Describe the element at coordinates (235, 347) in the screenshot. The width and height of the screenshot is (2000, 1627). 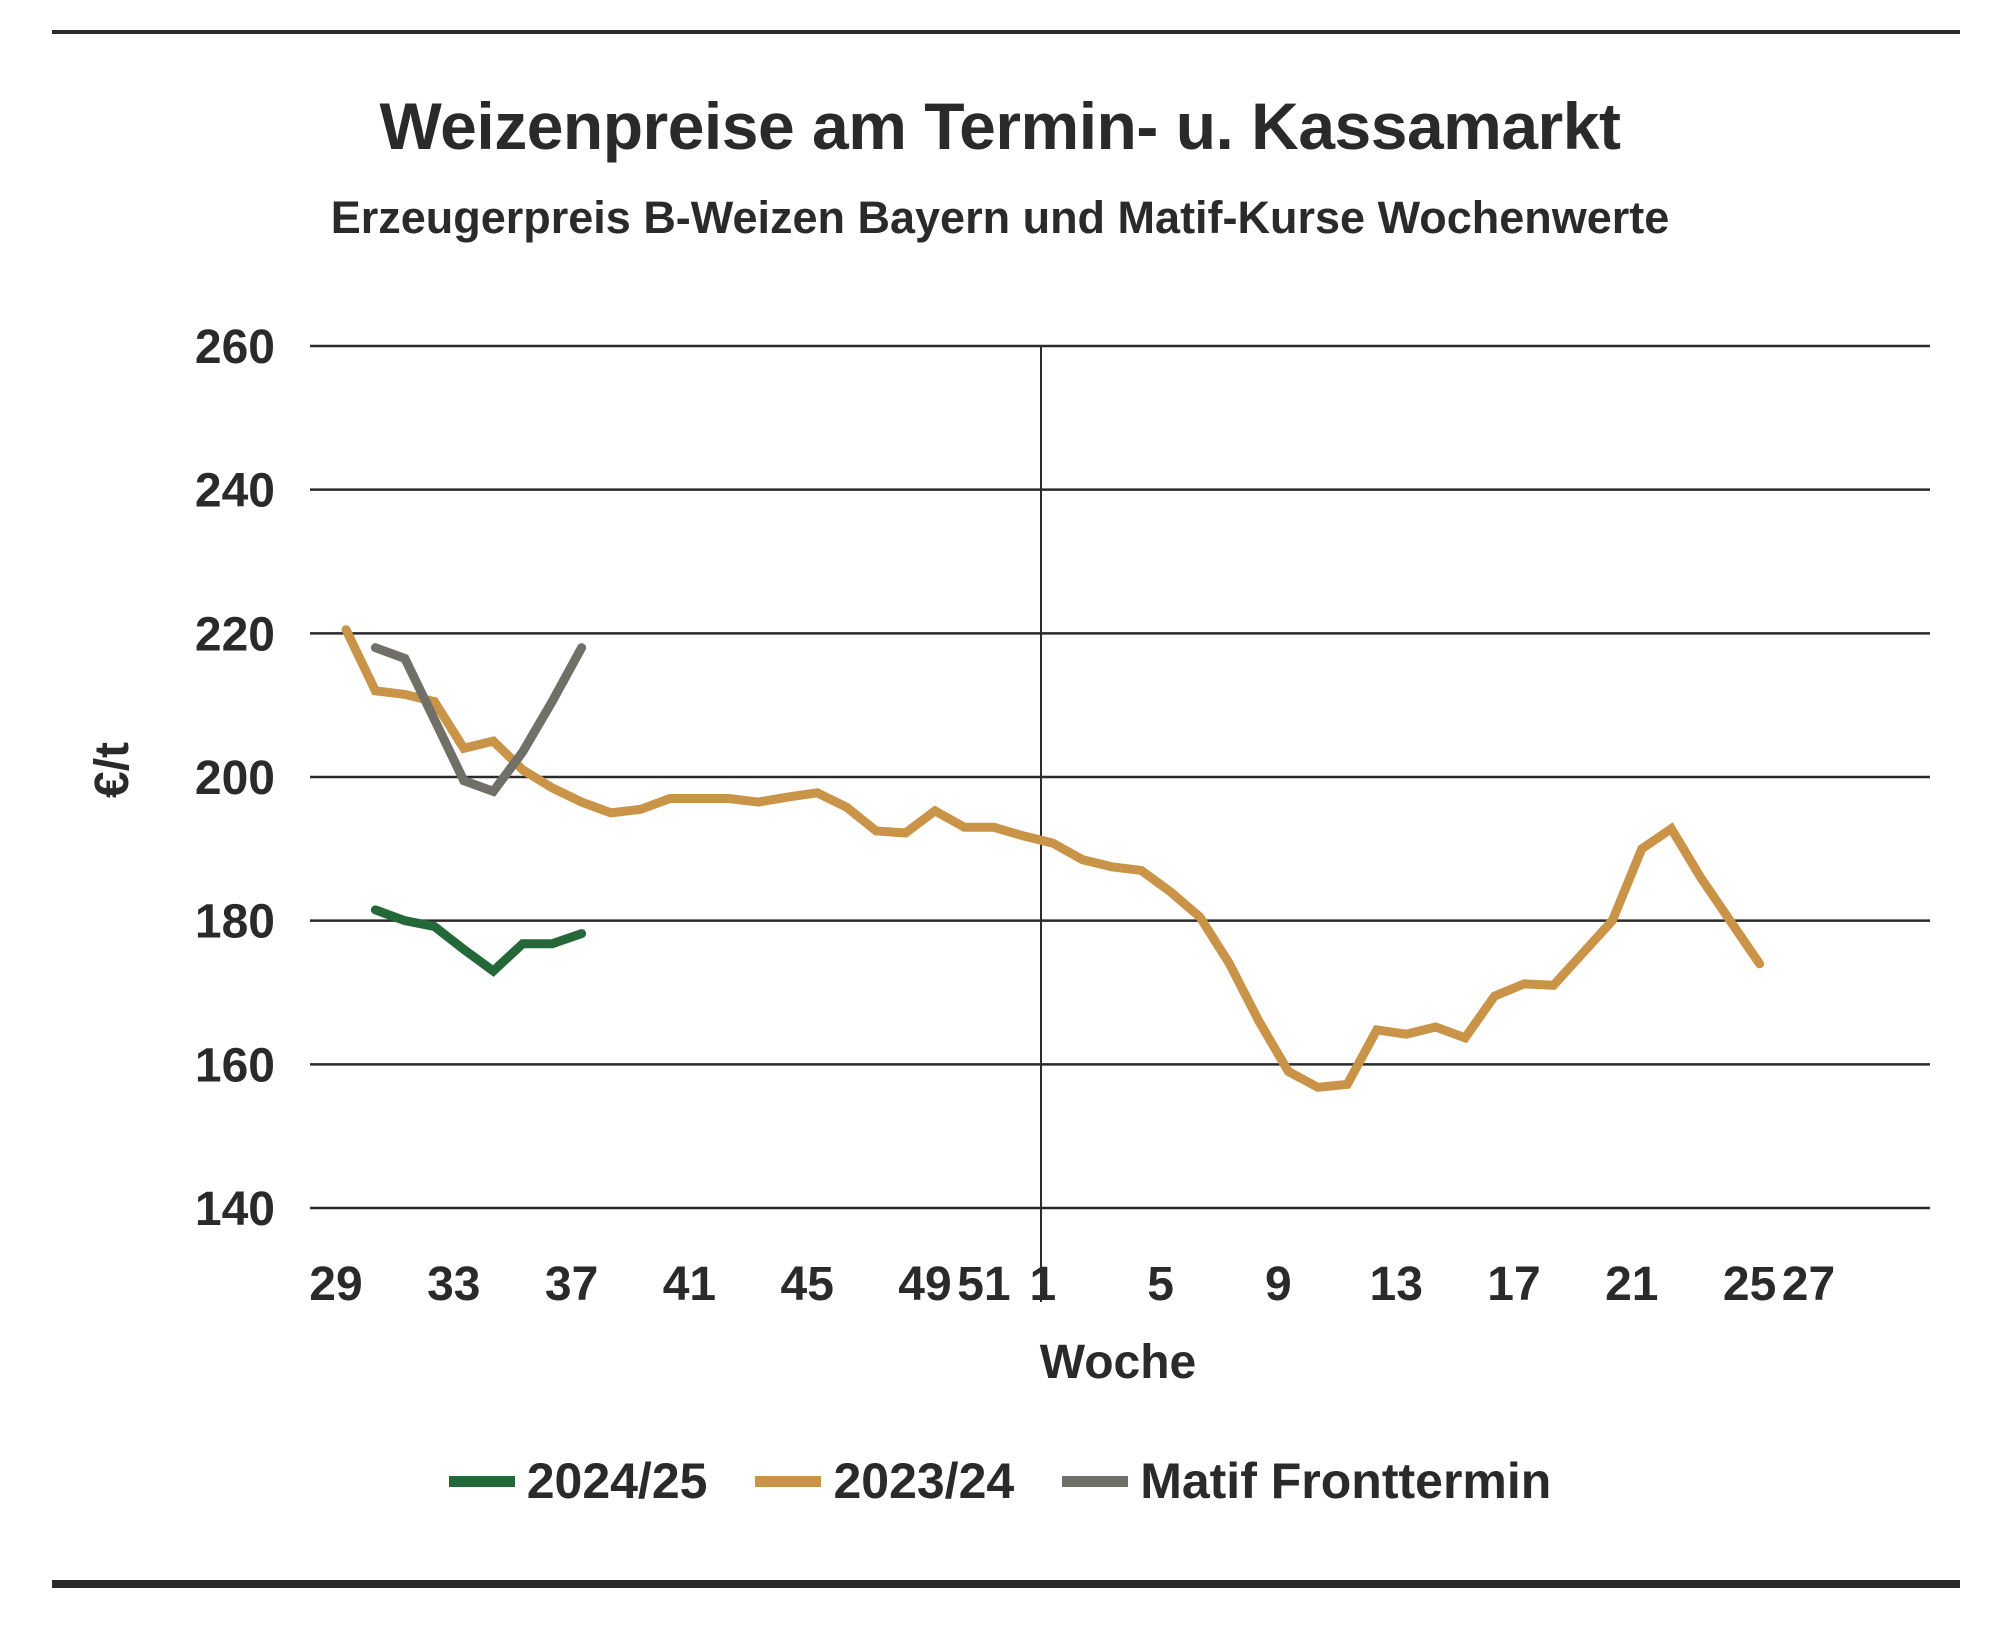
I see `y-tick-label: 260` at that location.